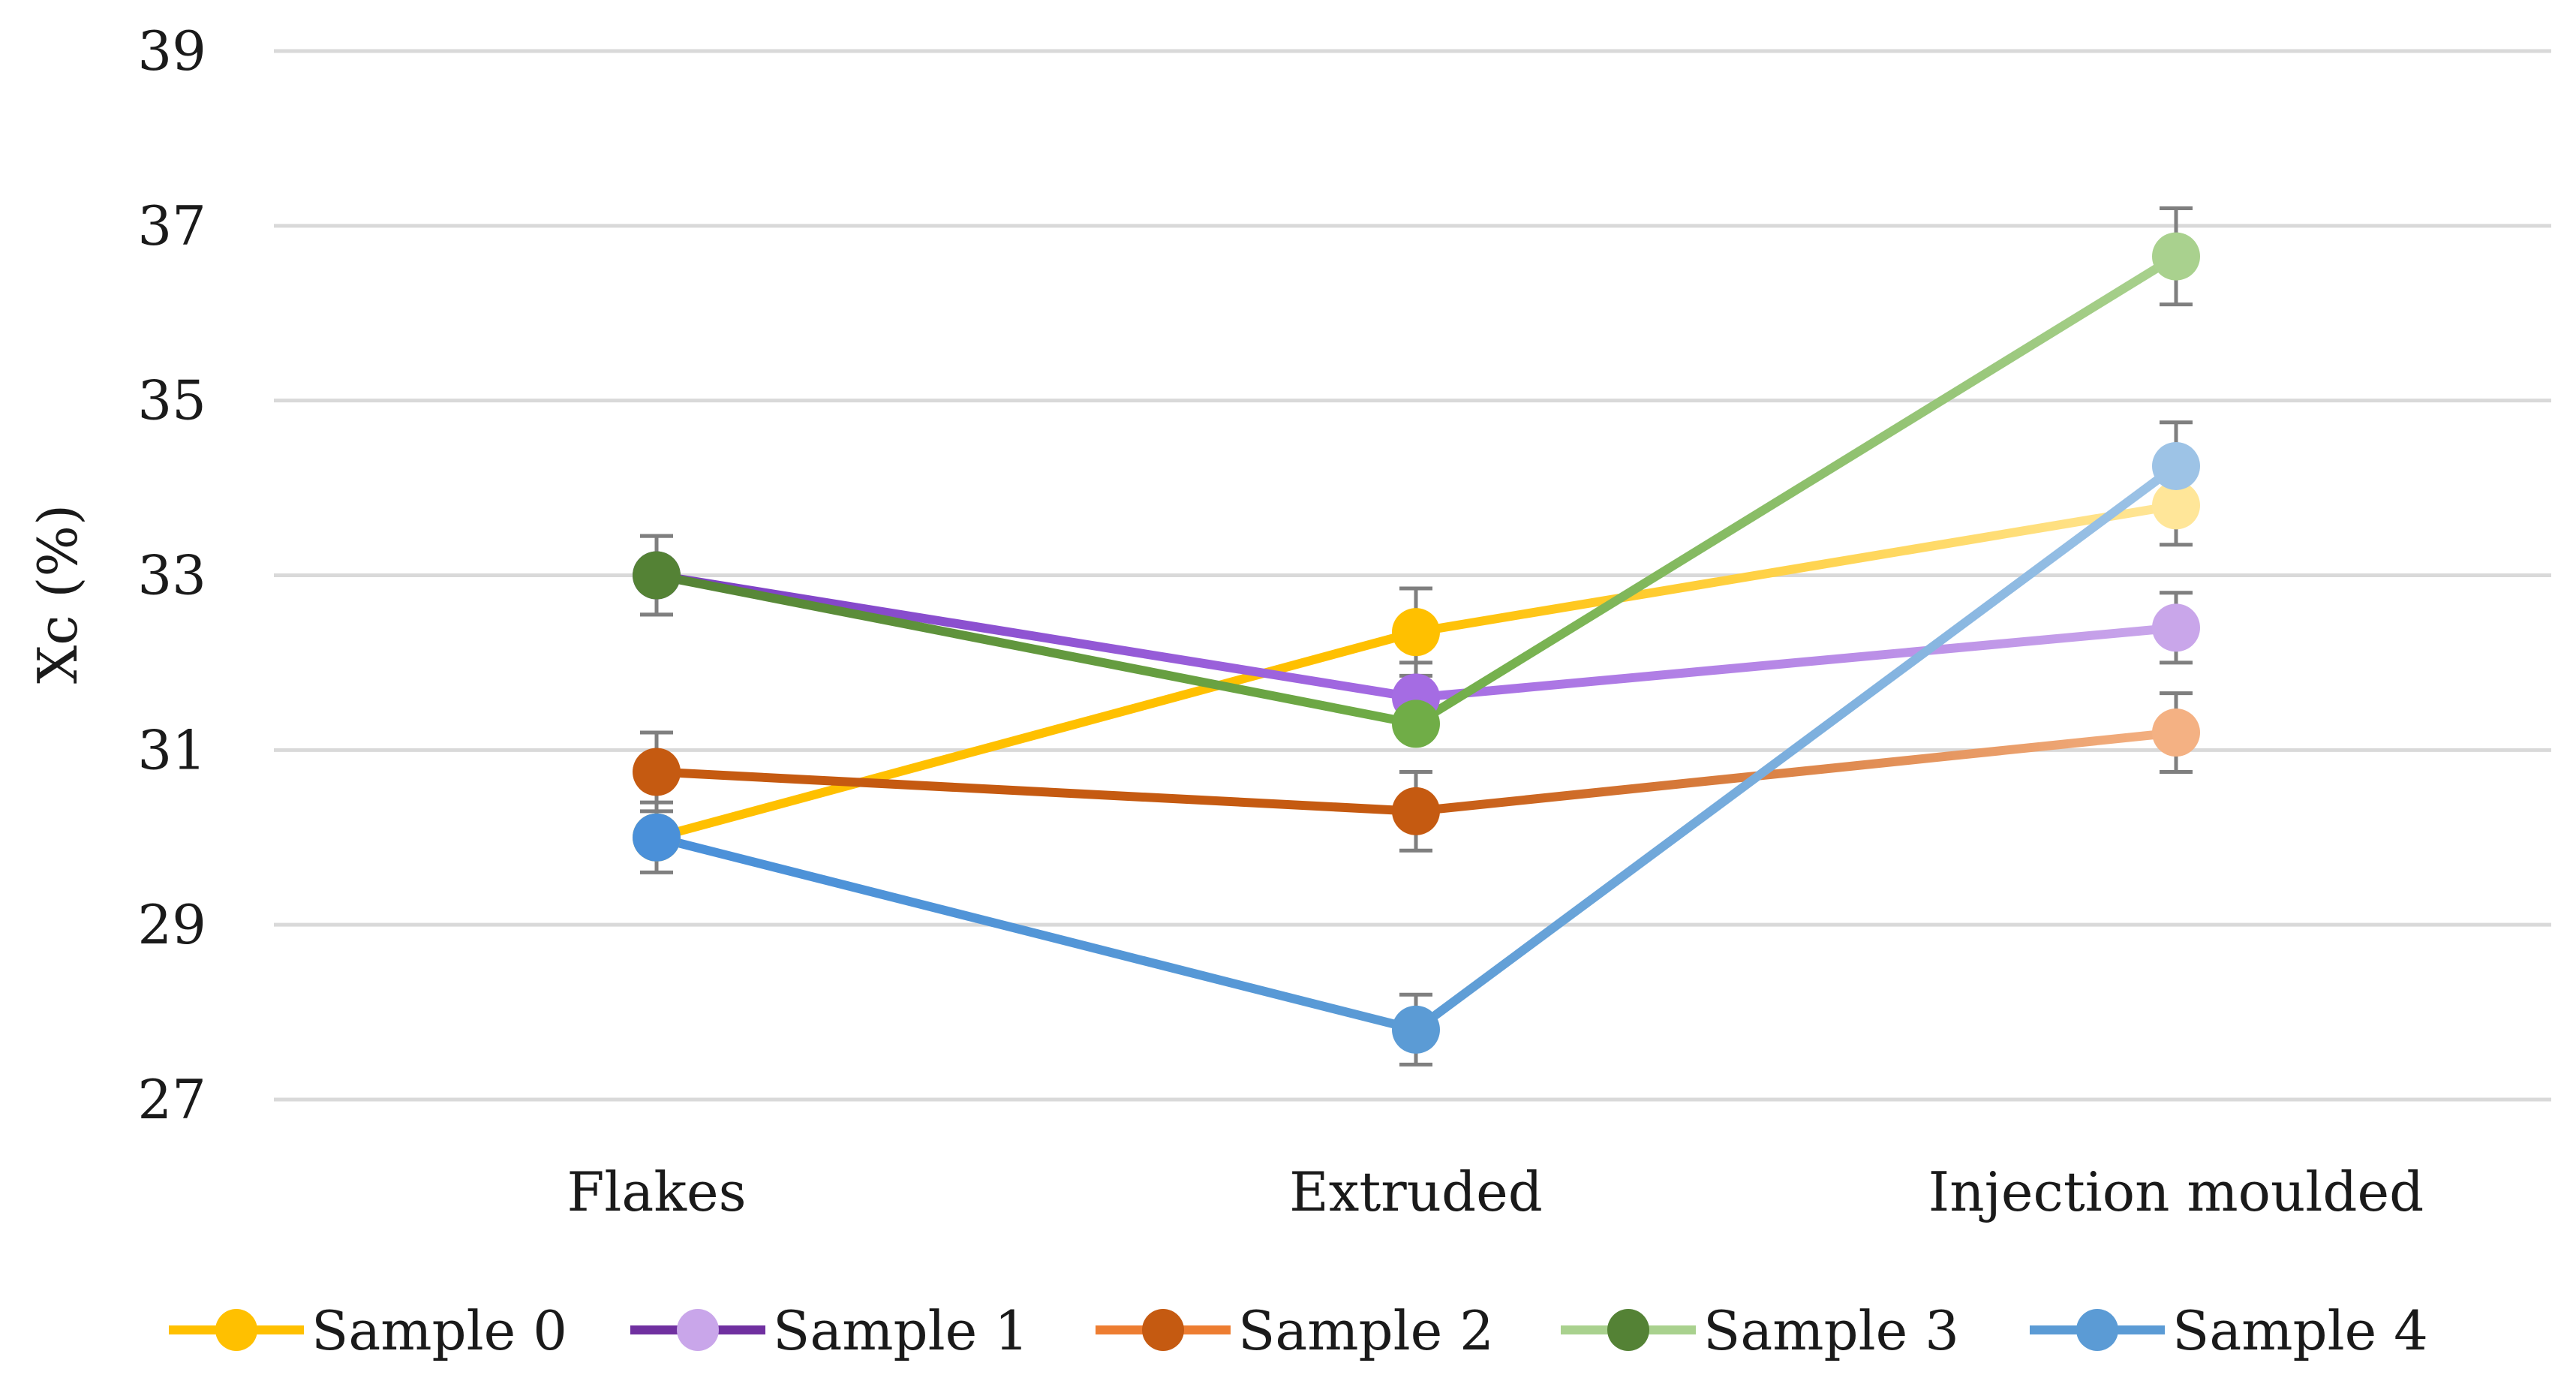 The width and height of the screenshot is (2576, 1387). What do you see at coordinates (1416, 1191) in the screenshot?
I see `category-label-1: Extruded` at bounding box center [1416, 1191].